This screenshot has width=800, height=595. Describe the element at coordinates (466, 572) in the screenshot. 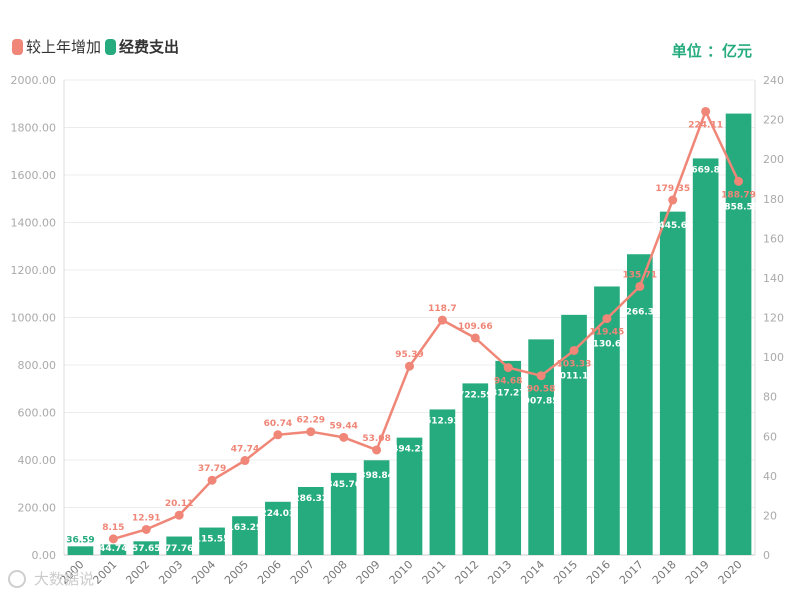

I see `x-tick-label: 2012` at that location.